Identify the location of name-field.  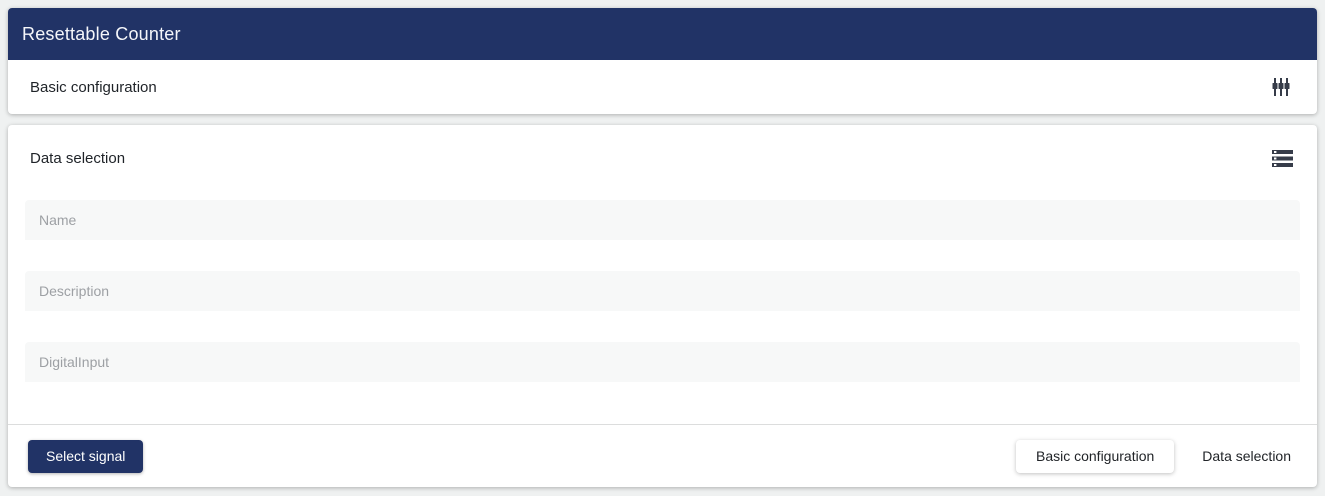
(662, 220).